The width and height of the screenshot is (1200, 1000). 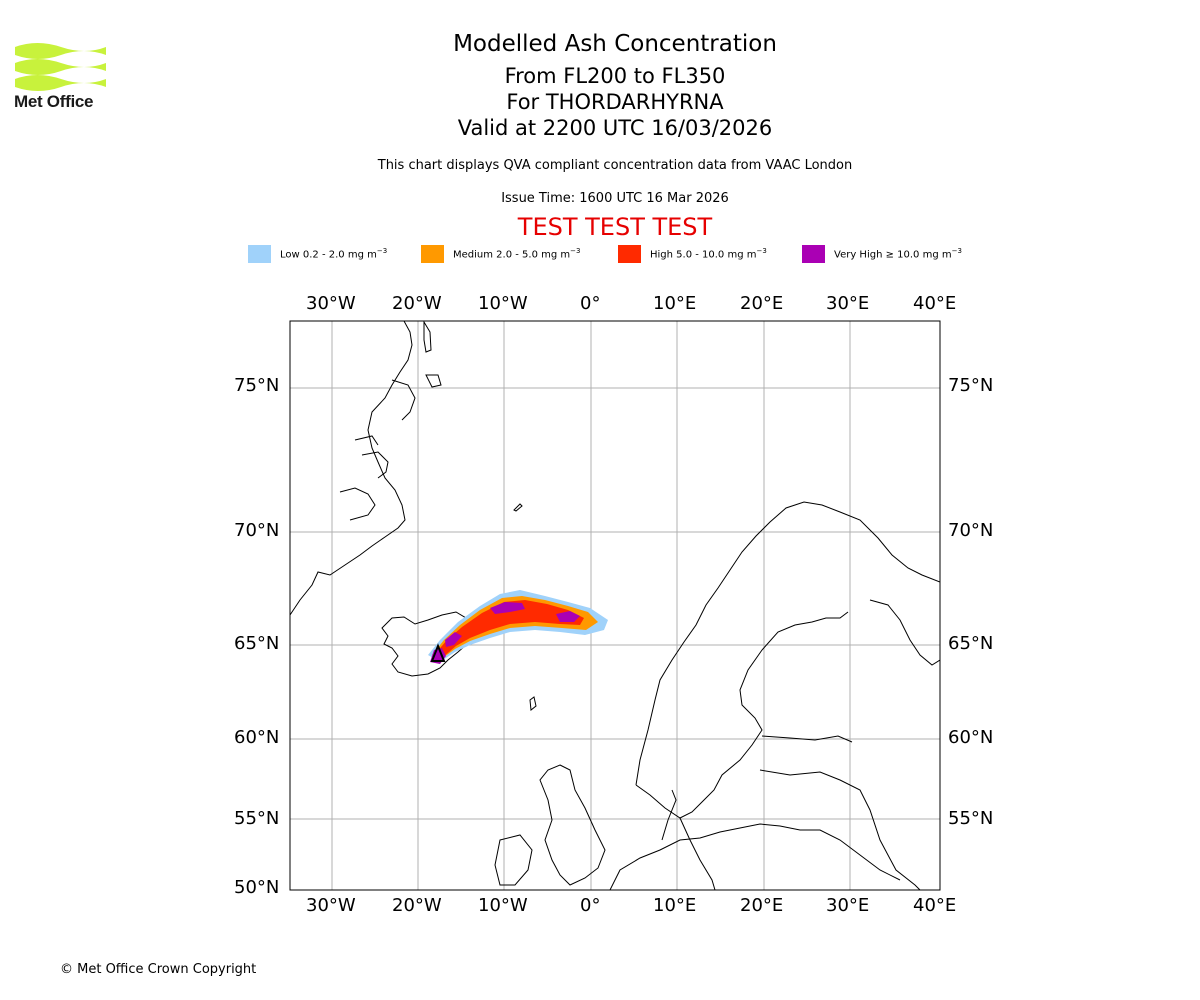 What do you see at coordinates (971, 737) in the screenshot?
I see `lat-label-right-60n: 60°N` at bounding box center [971, 737].